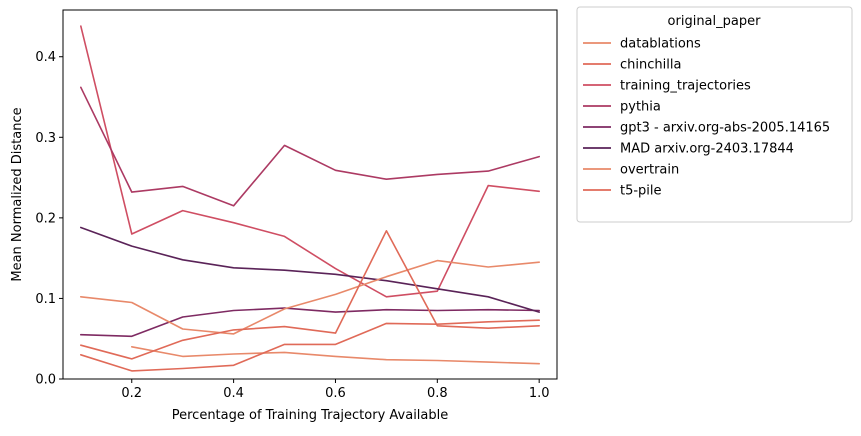  What do you see at coordinates (233, 393) in the screenshot?
I see `x-tick-label: 0.4` at bounding box center [233, 393].